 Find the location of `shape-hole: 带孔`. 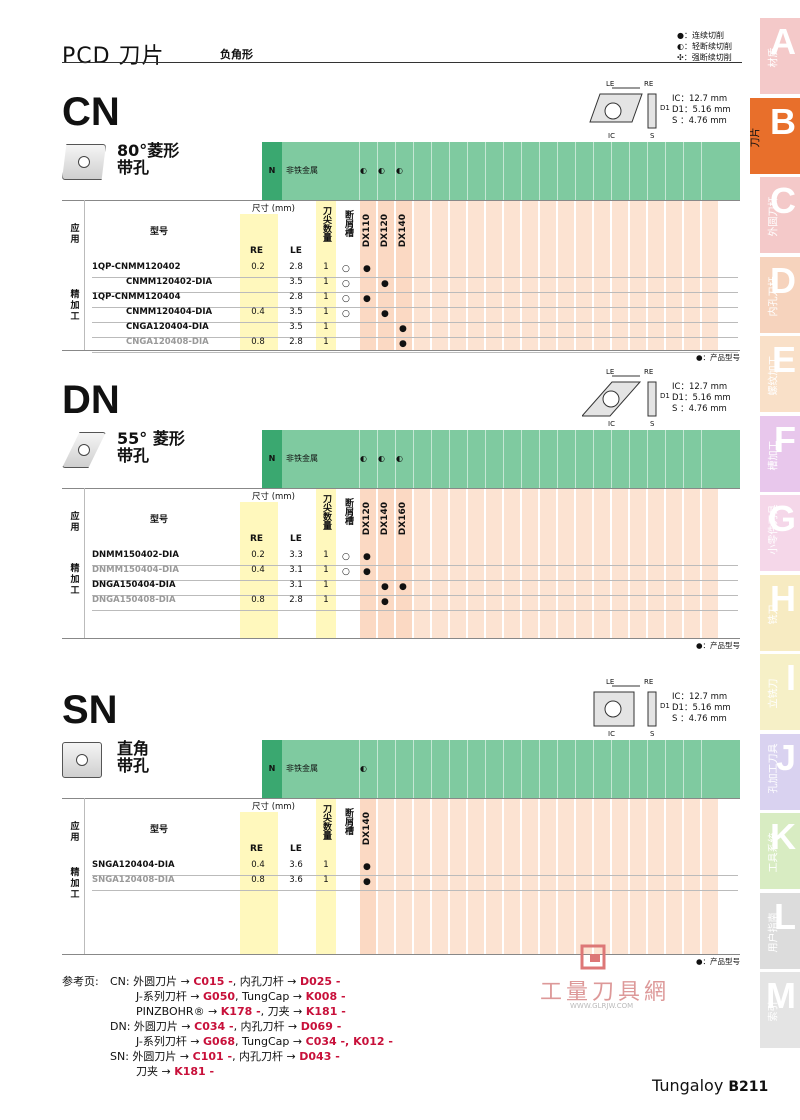

shape-hole: 带孔 is located at coordinates (133, 455).